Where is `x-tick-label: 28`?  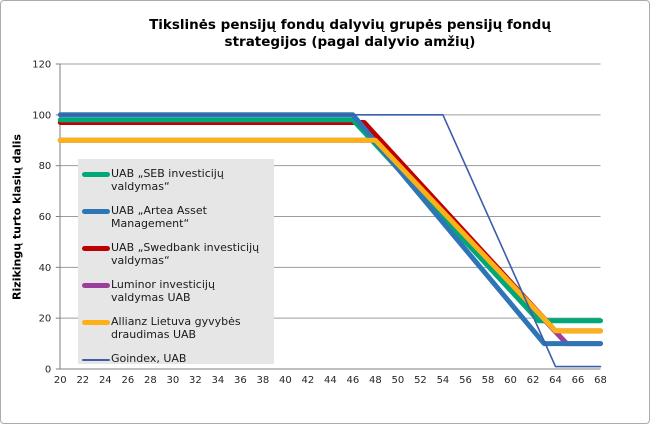 x-tick-label: 28 is located at coordinates (150, 380).